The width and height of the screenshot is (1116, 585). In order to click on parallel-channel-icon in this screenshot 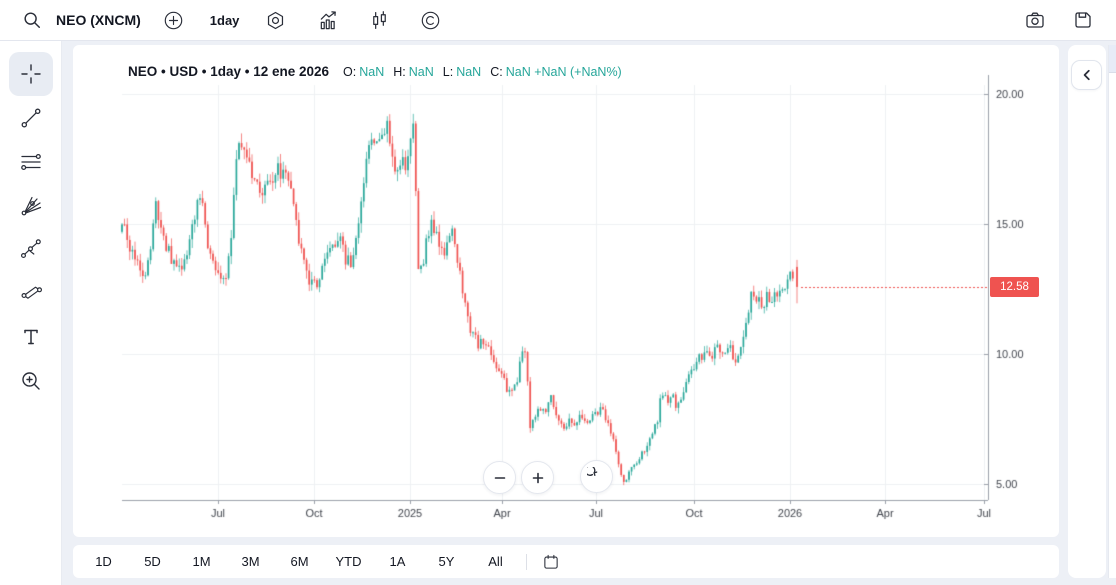, I will do `click(32, 292)`.